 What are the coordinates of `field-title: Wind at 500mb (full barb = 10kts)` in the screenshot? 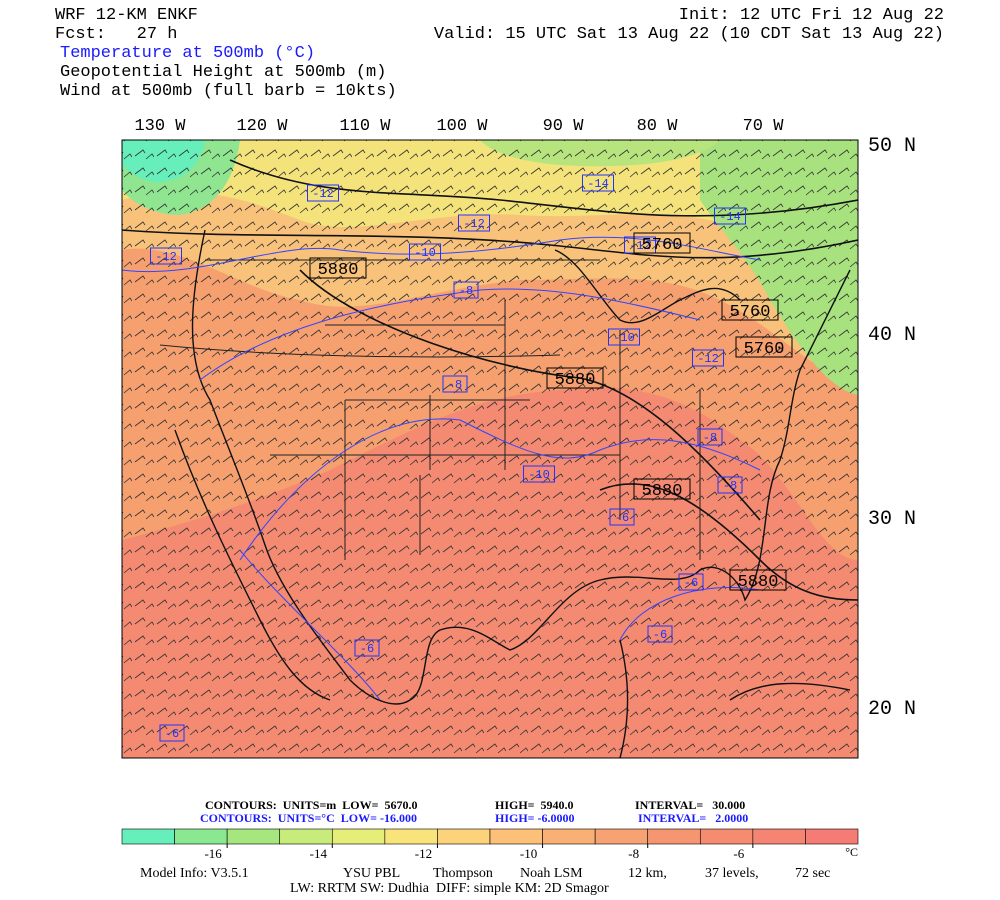 It's located at (228, 91).